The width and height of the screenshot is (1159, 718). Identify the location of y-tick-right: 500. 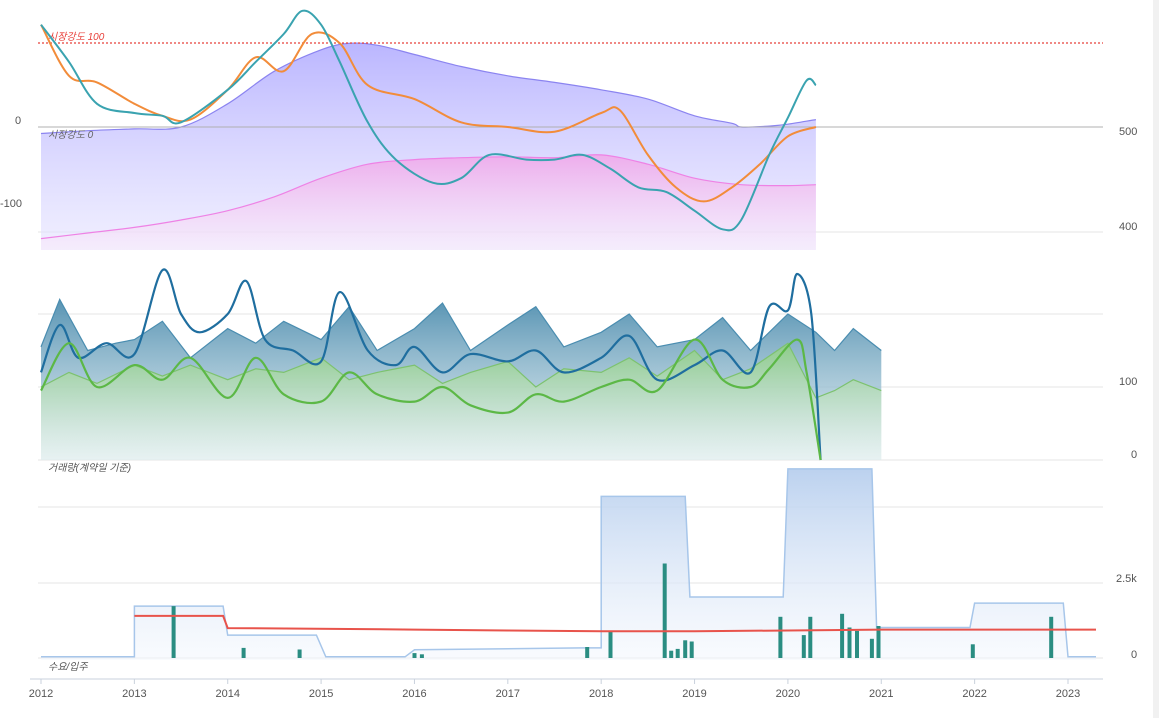
(1128, 132).